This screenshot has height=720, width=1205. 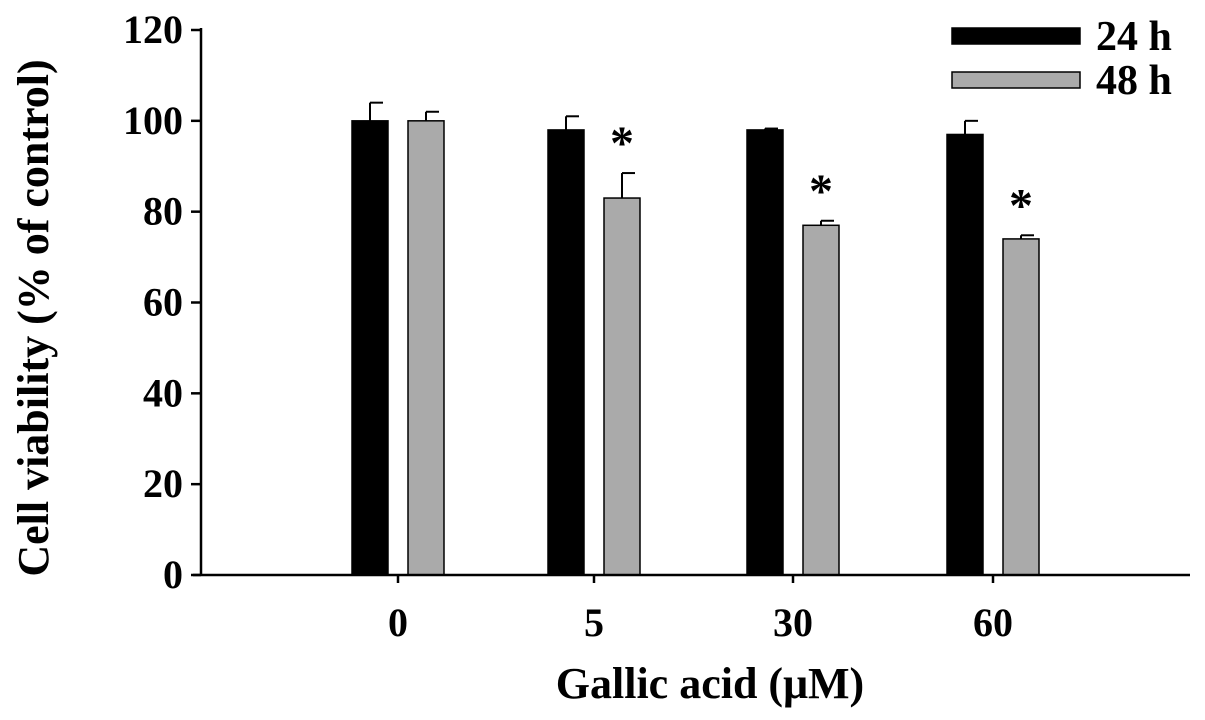 What do you see at coordinates (163, 392) in the screenshot?
I see `y-tick-label-40: 40` at bounding box center [163, 392].